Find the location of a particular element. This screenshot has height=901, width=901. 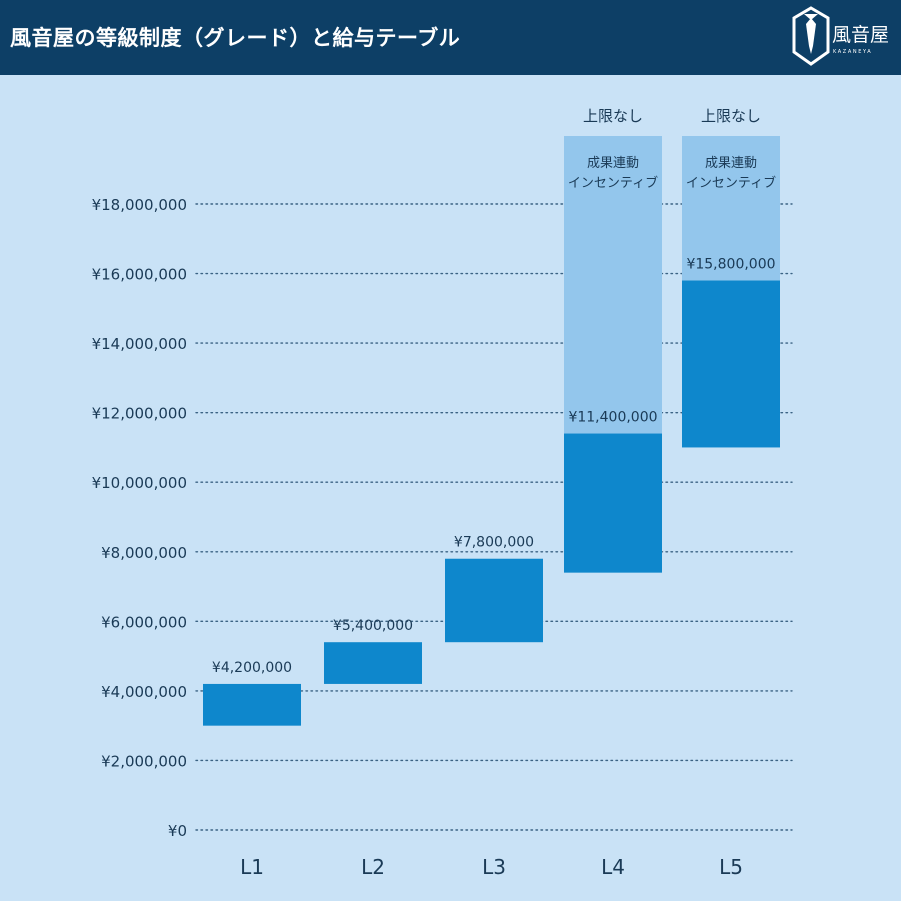

y-tick-label: ¥6,000,000 is located at coordinates (144, 622).